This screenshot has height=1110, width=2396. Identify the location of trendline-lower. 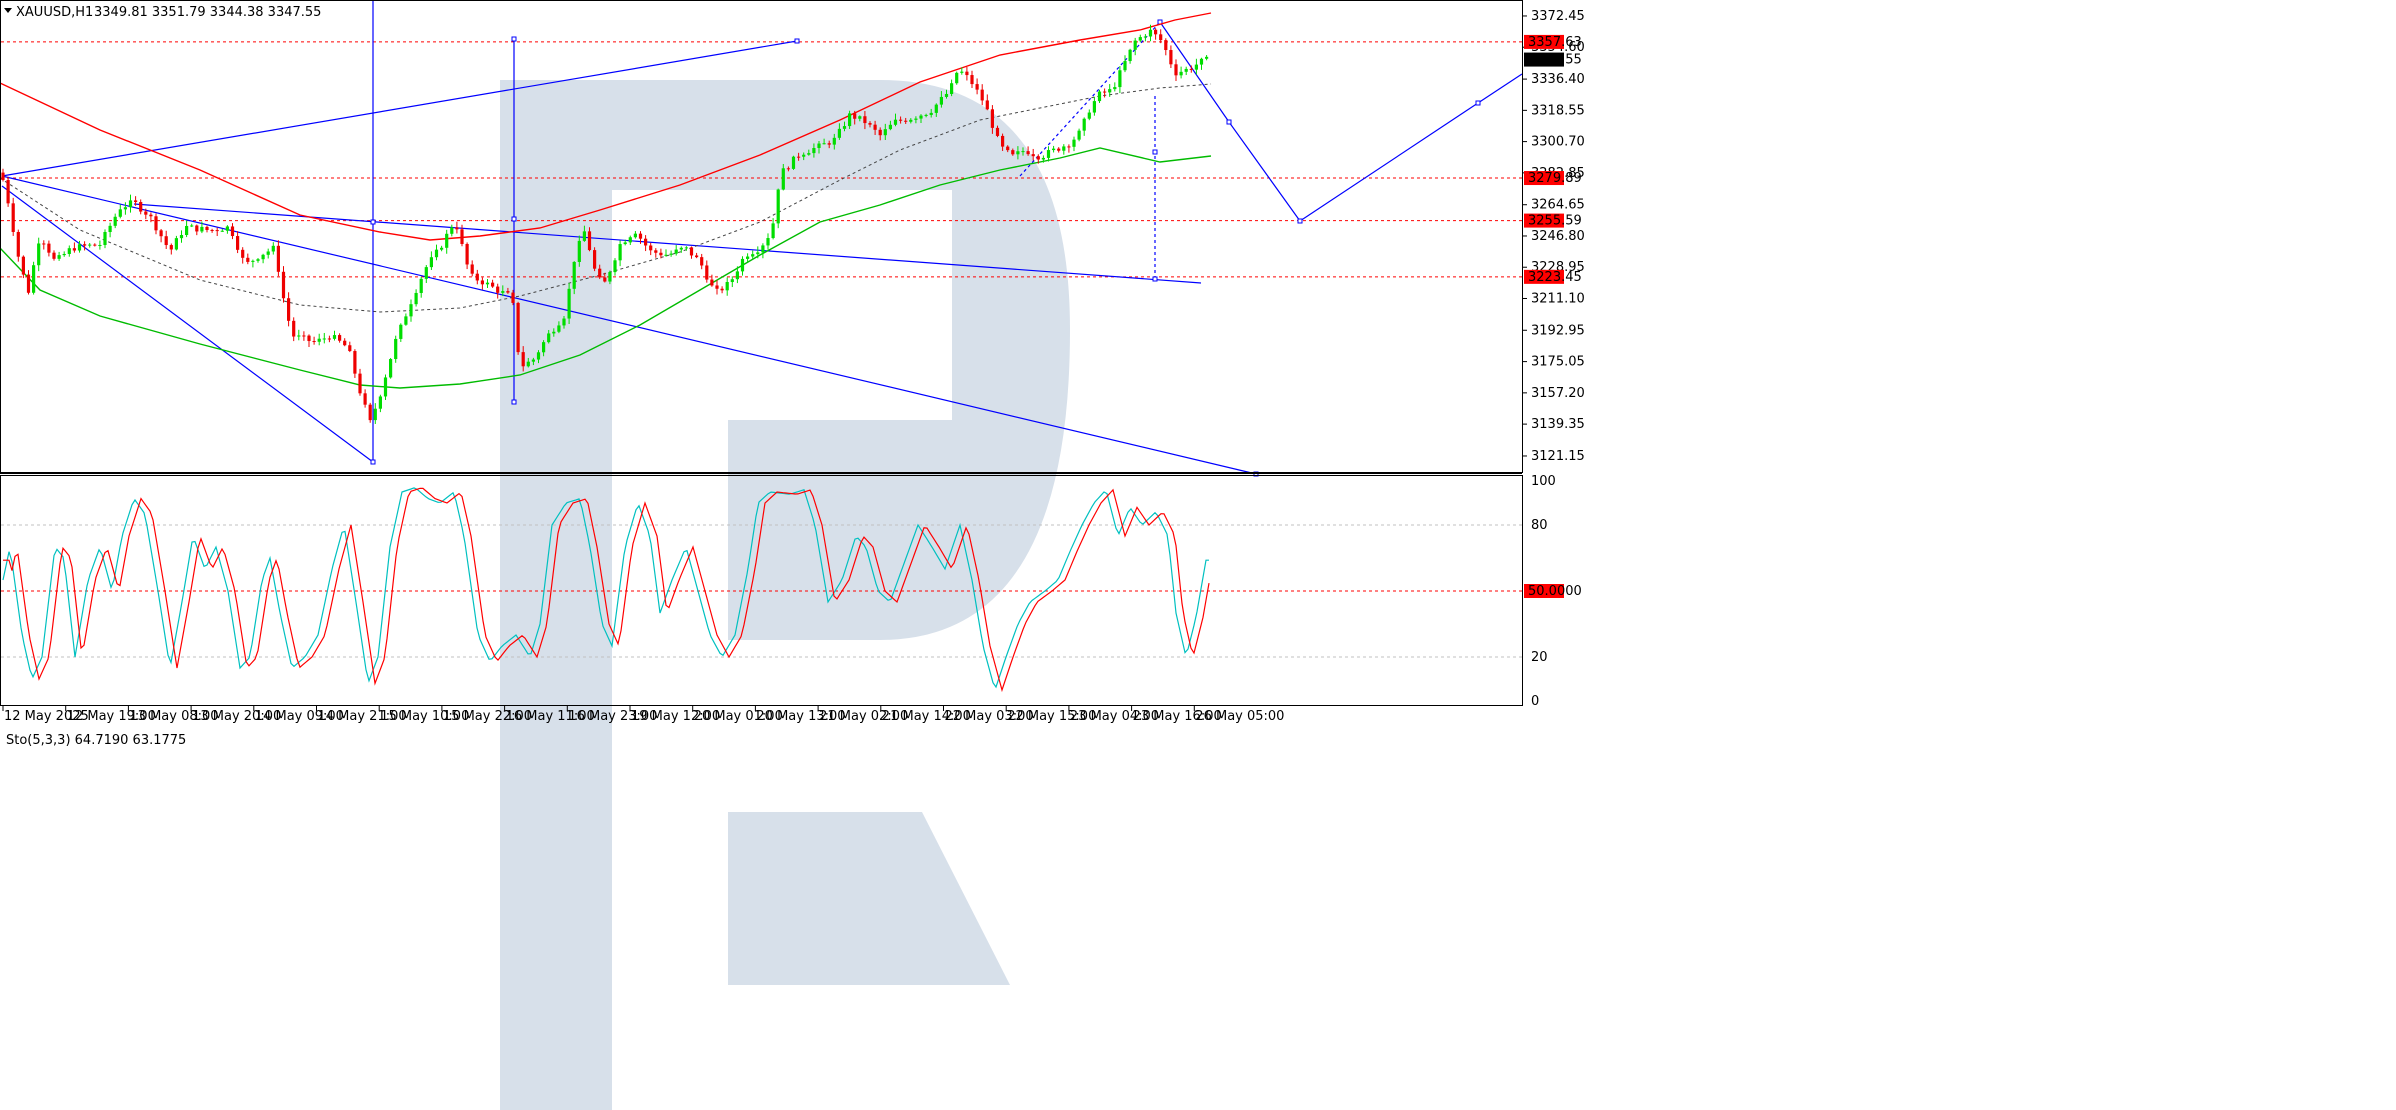
(629, 325).